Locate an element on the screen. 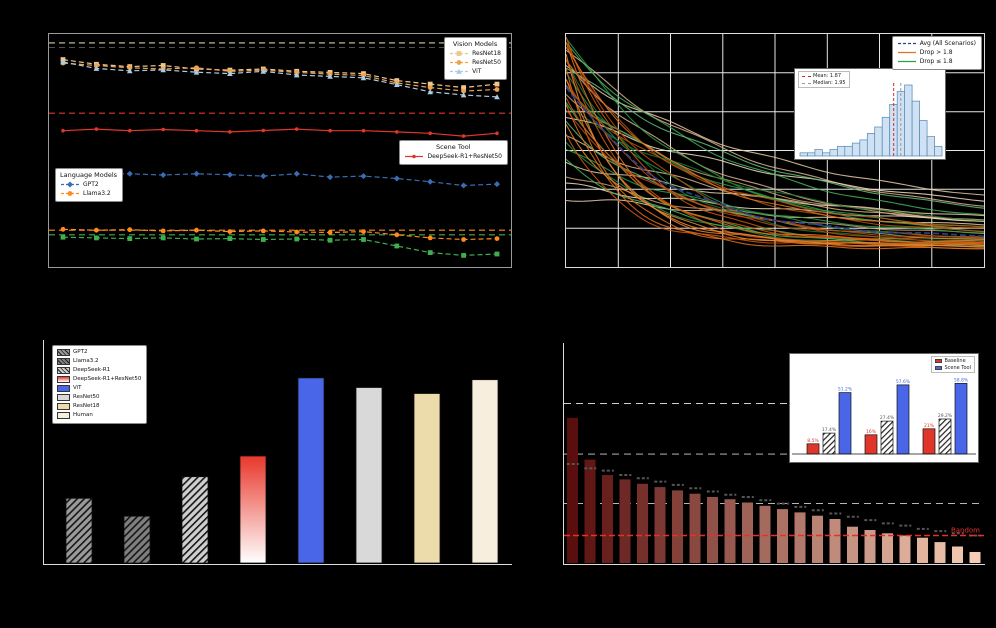 This screenshot has height=628, width=996. legend-label: DeepSeek-R1+ResNet50 is located at coordinates (107, 379).